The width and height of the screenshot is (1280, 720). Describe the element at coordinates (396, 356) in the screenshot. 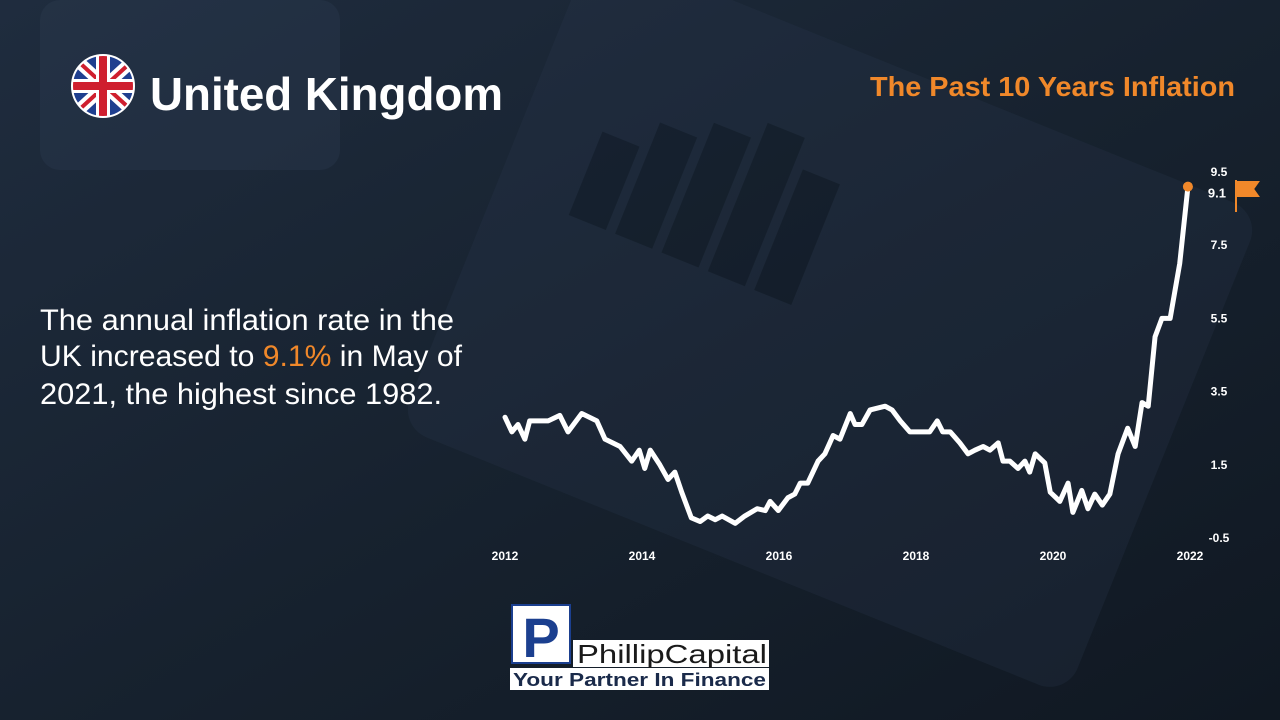

I see `description-text: in May of` at that location.